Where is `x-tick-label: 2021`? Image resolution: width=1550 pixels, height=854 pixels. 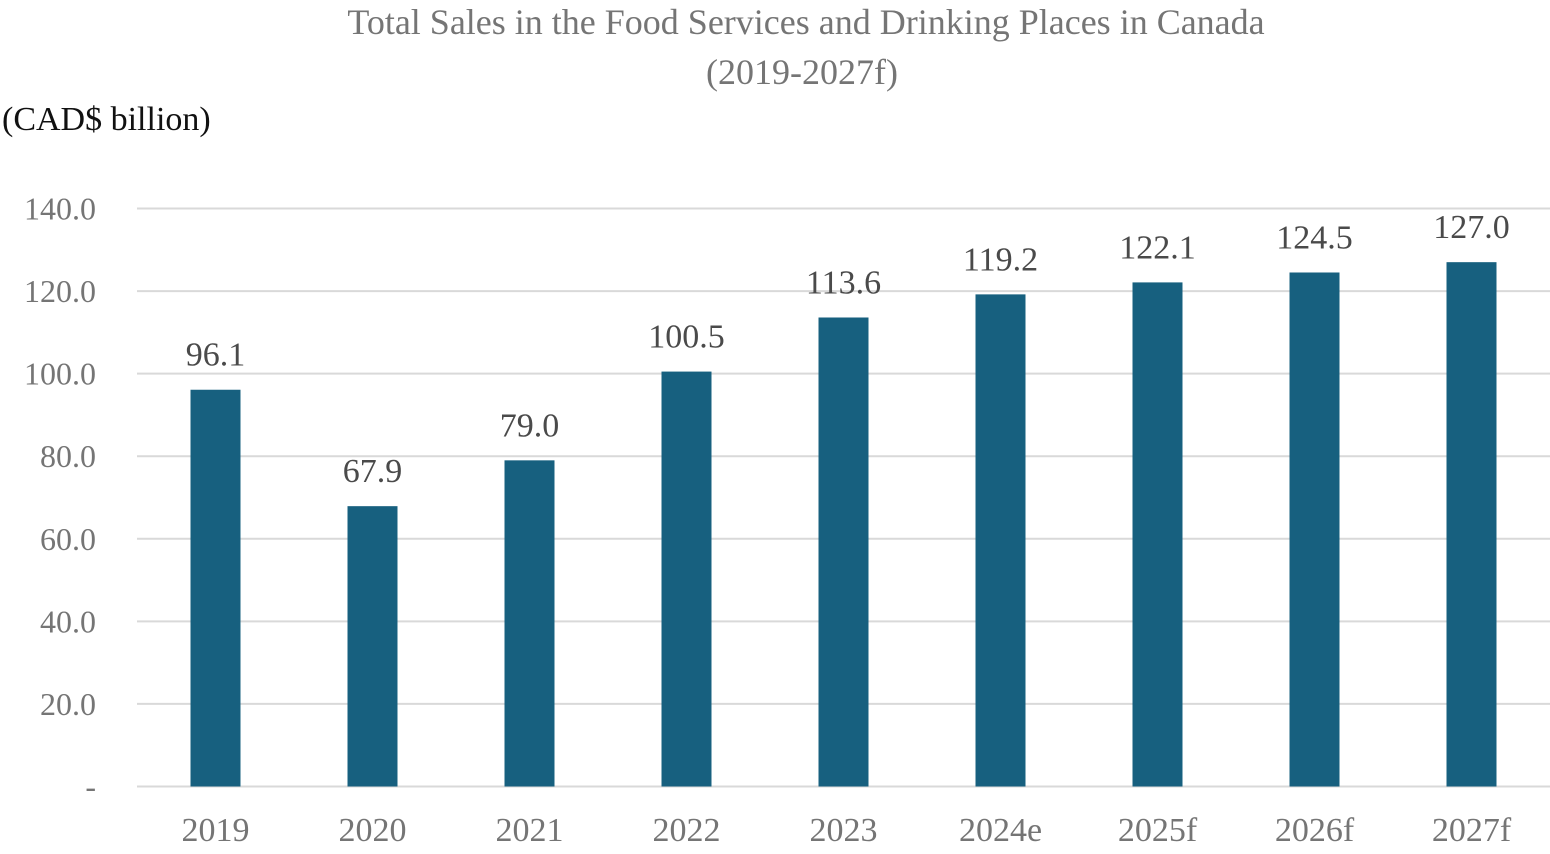
x-tick-label: 2021 is located at coordinates (530, 830).